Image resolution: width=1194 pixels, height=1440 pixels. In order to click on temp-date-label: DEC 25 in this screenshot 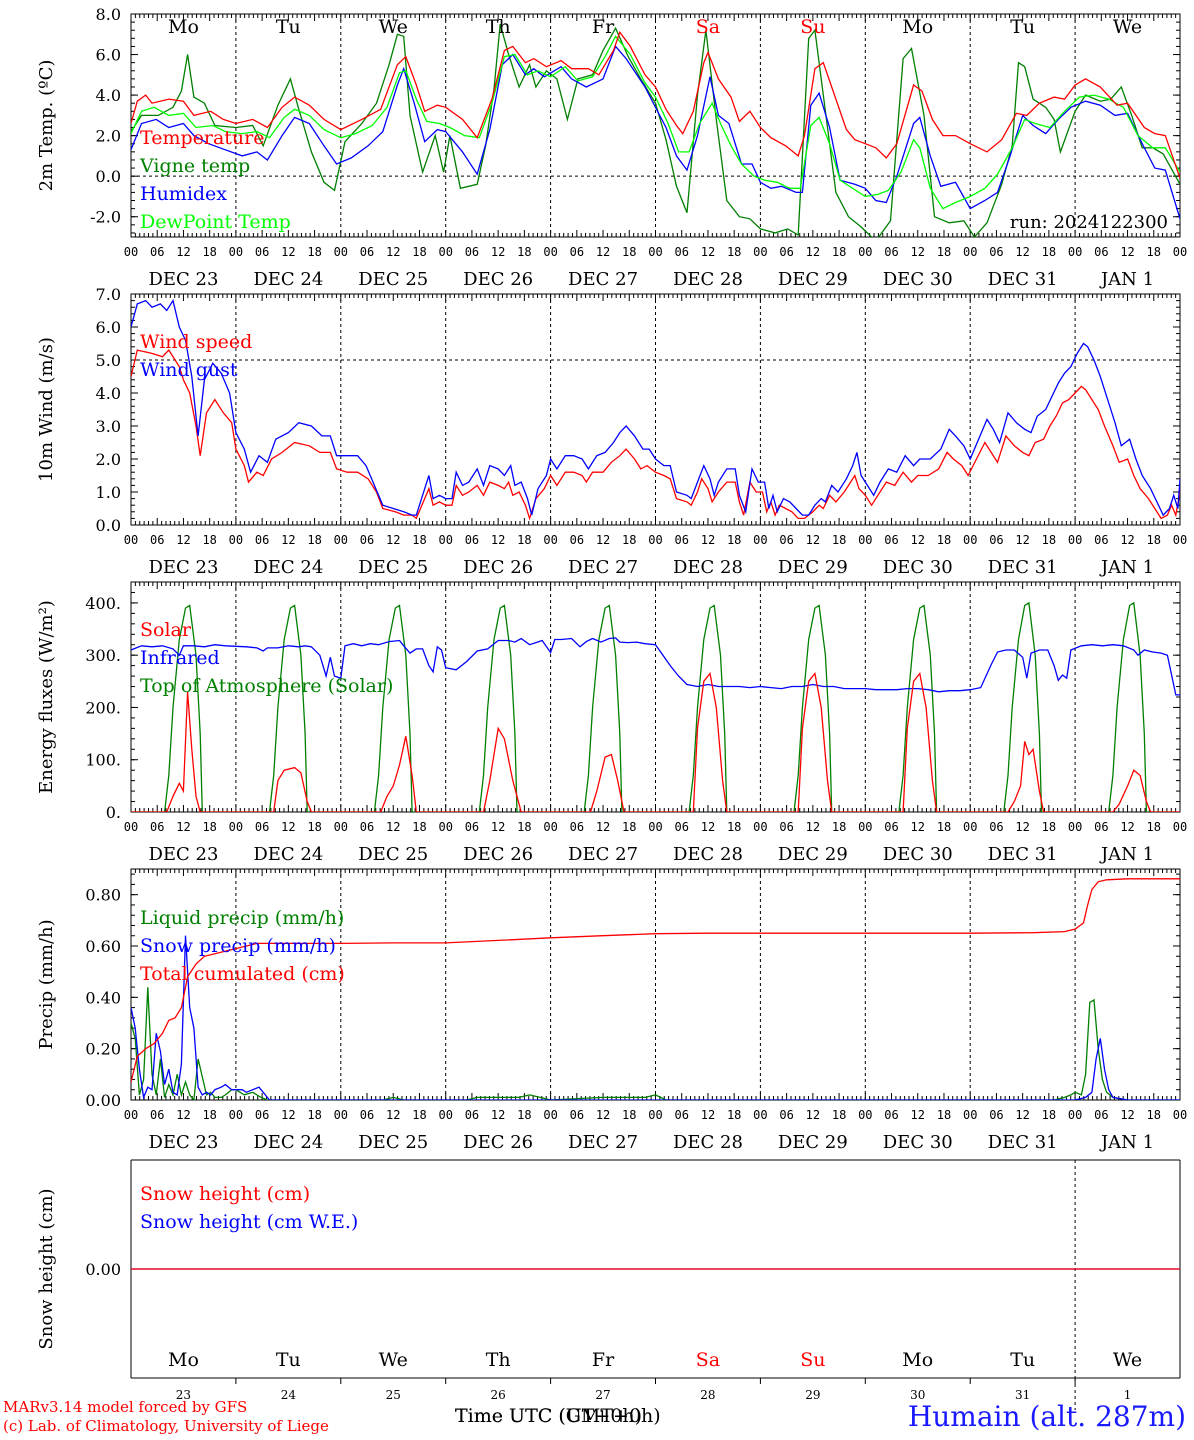, I will do `click(393, 279)`.